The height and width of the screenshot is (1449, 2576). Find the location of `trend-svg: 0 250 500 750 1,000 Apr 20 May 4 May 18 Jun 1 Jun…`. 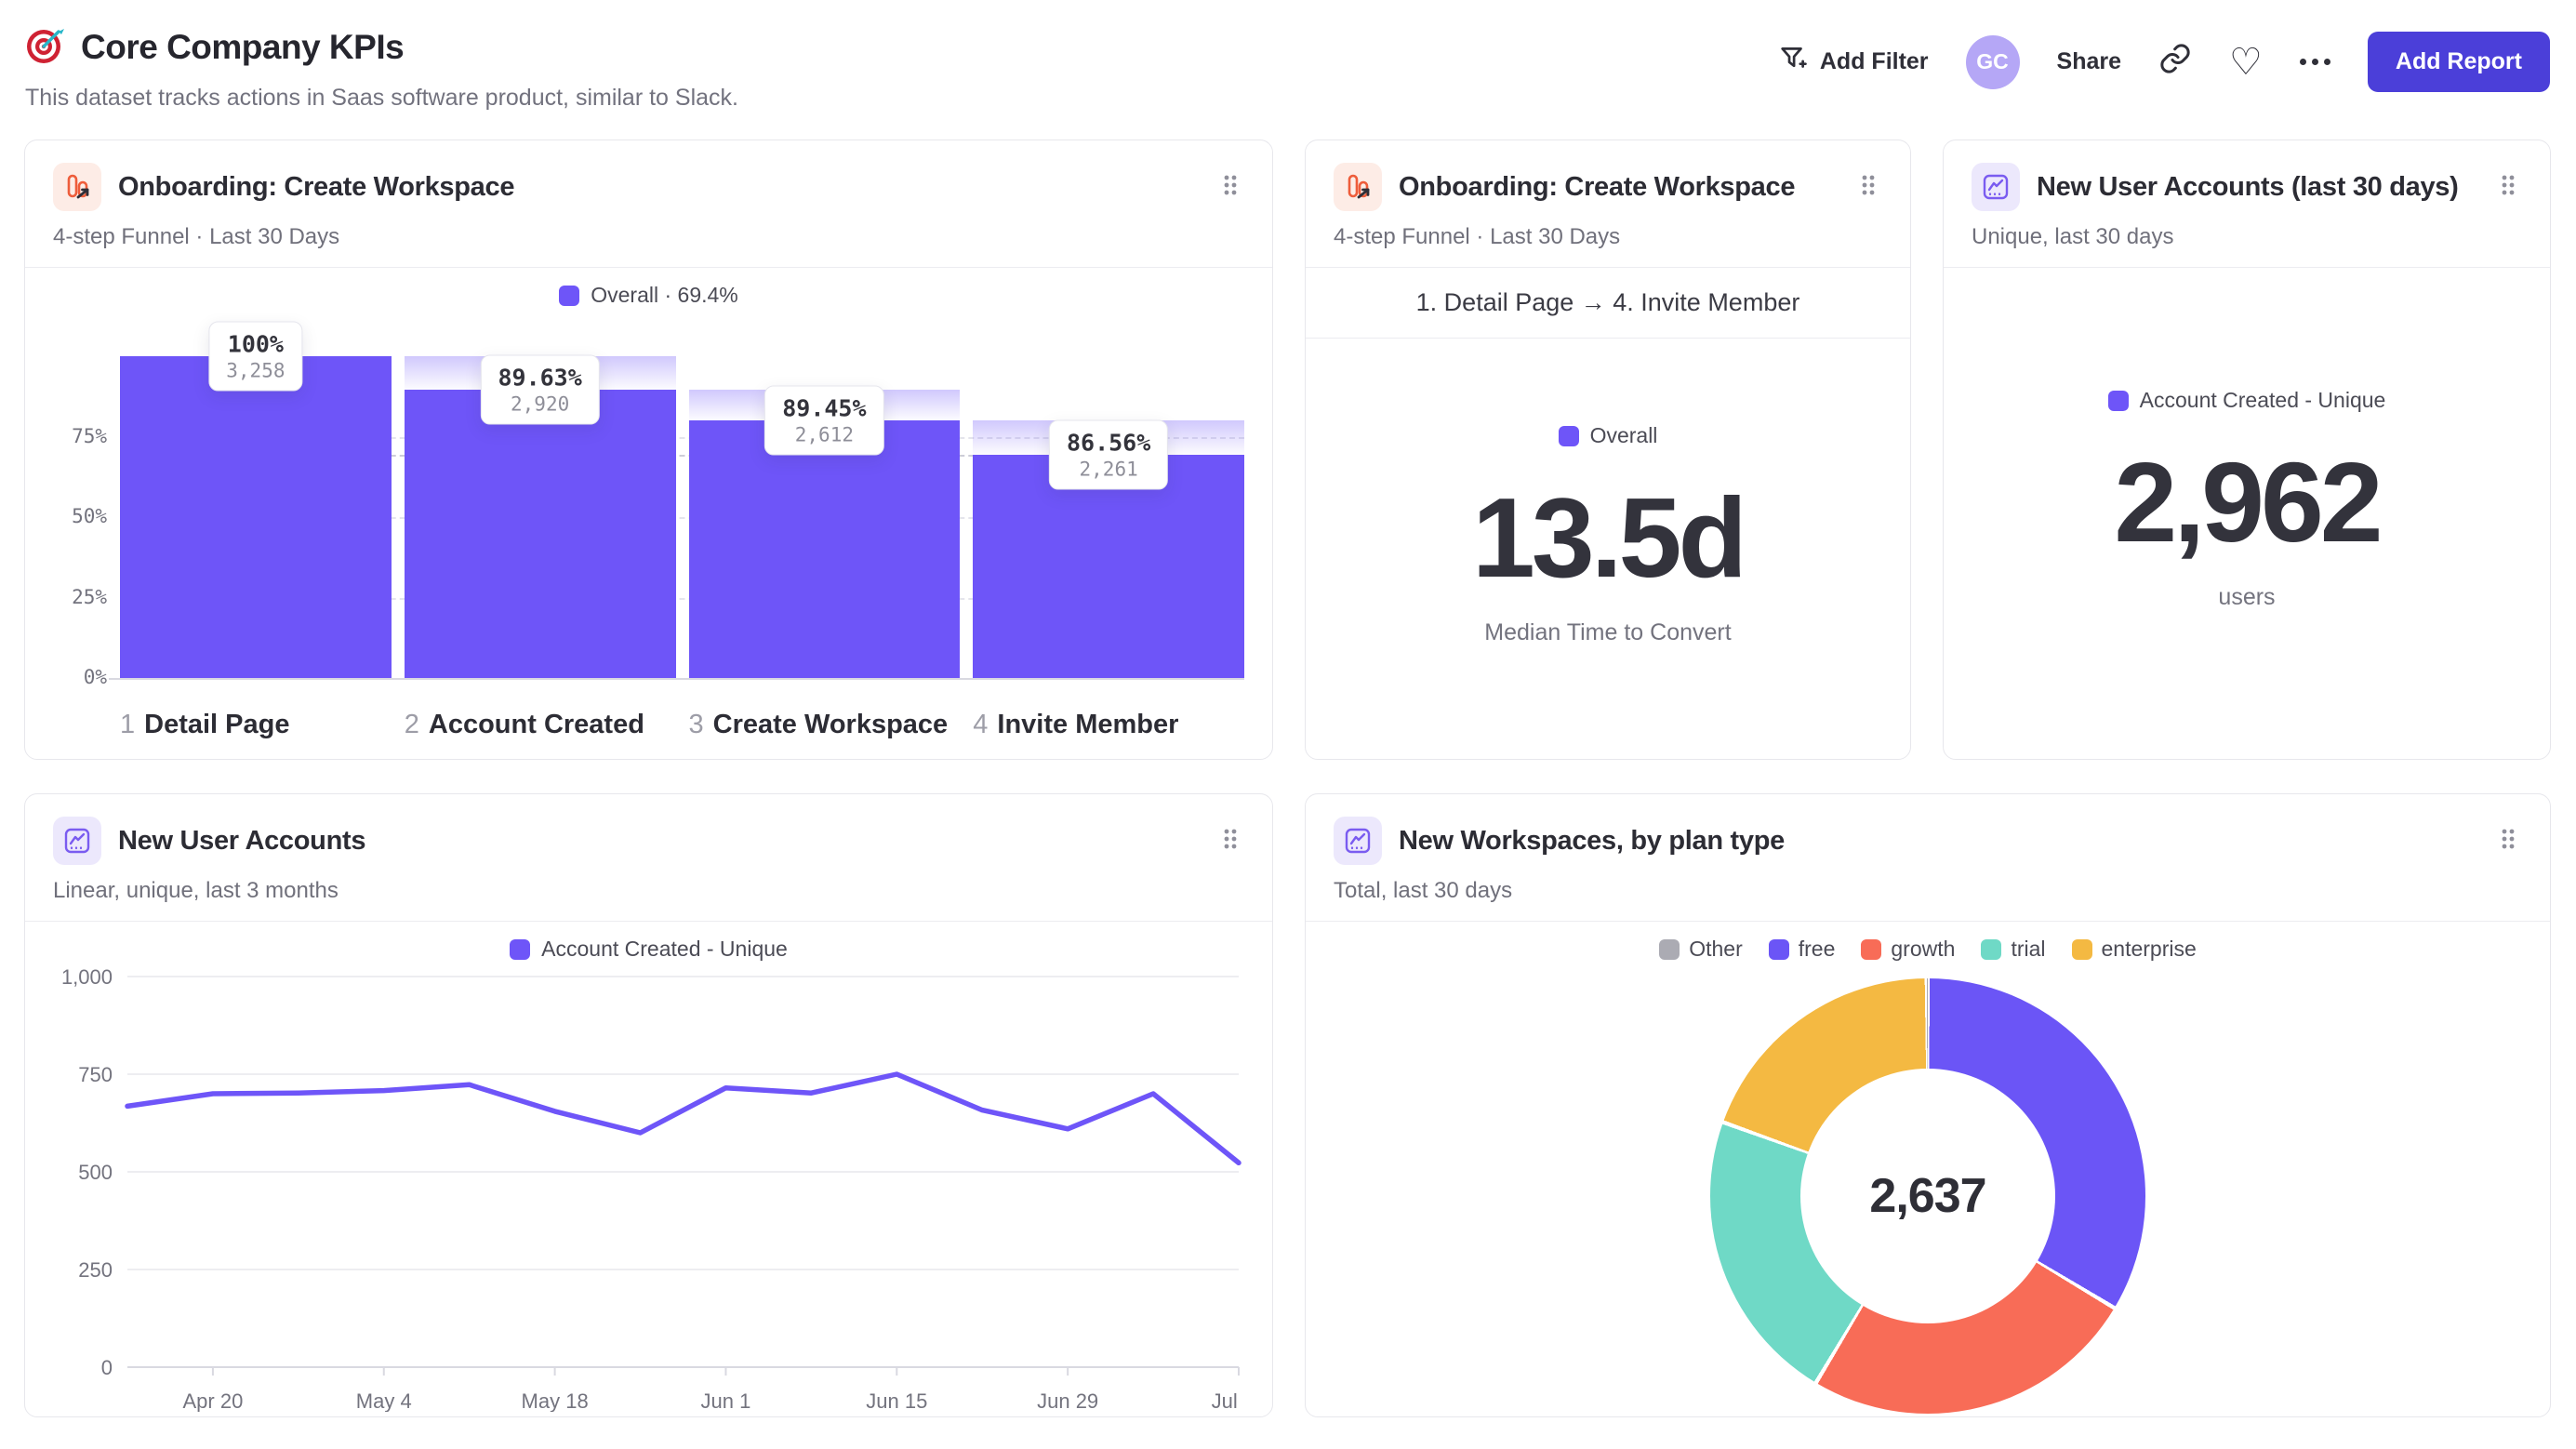

trend-svg: 0 250 500 750 1,000 Apr 20 May 4 May 18 Jun 1 Jun… is located at coordinates (652, 1188).